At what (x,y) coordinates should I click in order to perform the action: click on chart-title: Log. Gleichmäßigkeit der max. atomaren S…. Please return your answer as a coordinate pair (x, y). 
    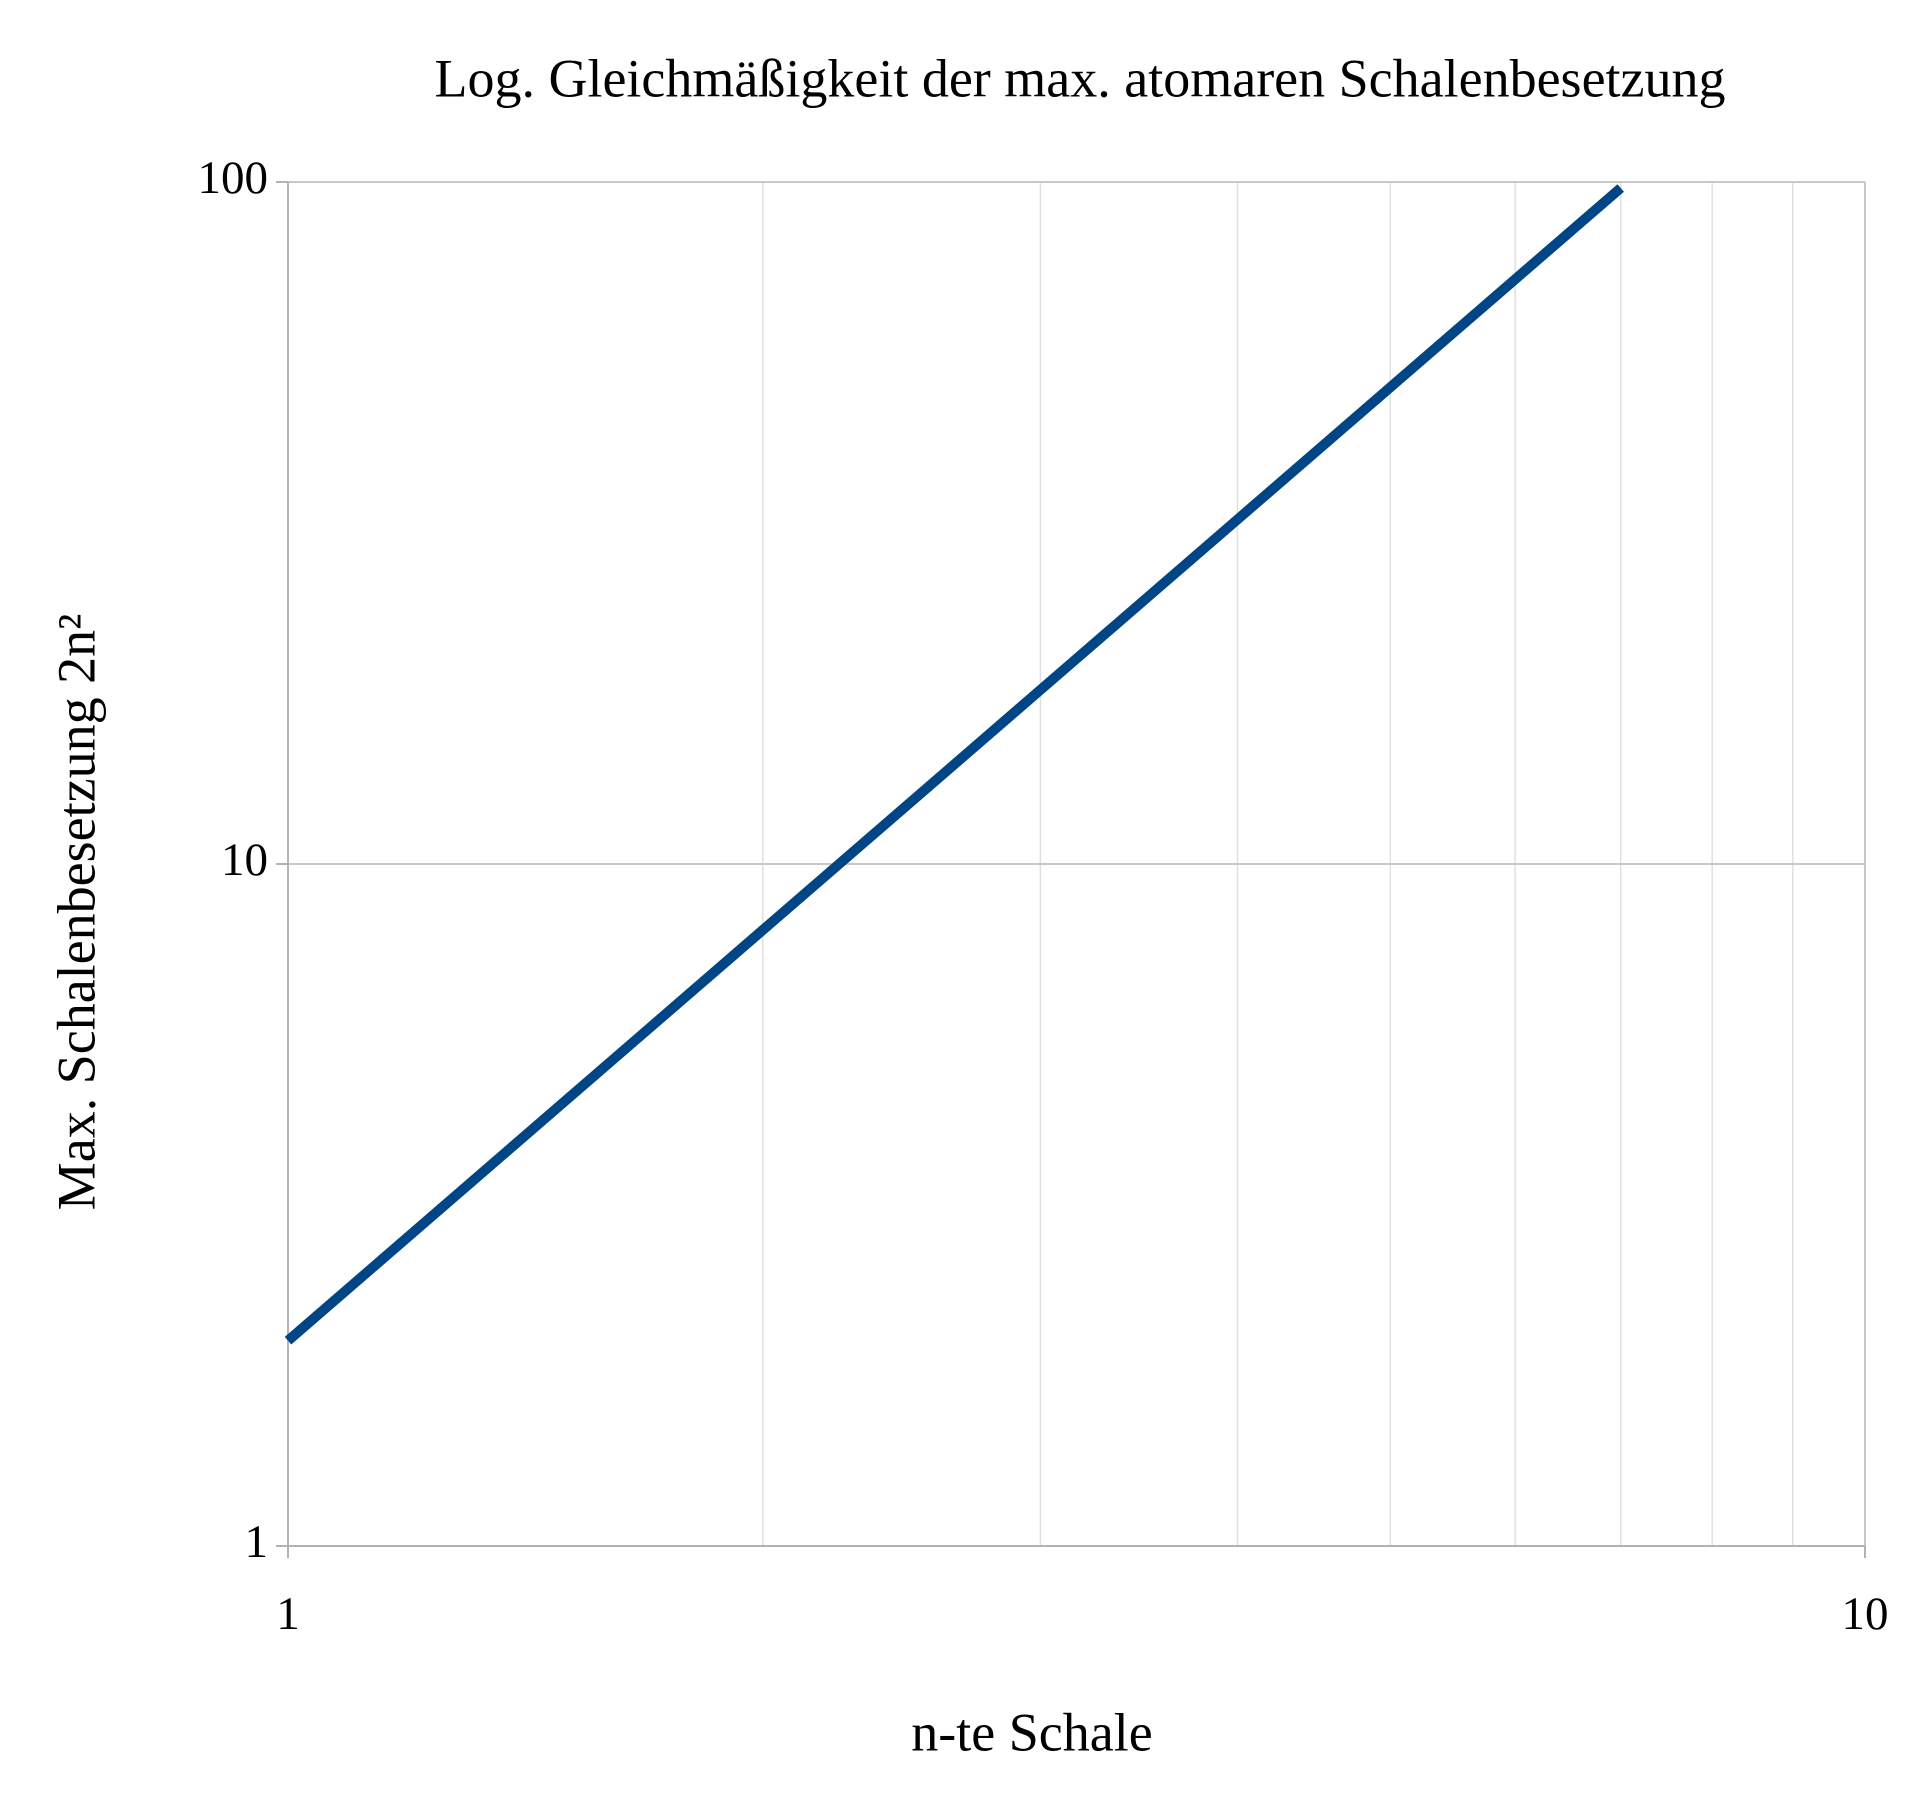
    Looking at the image, I should click on (1079, 78).